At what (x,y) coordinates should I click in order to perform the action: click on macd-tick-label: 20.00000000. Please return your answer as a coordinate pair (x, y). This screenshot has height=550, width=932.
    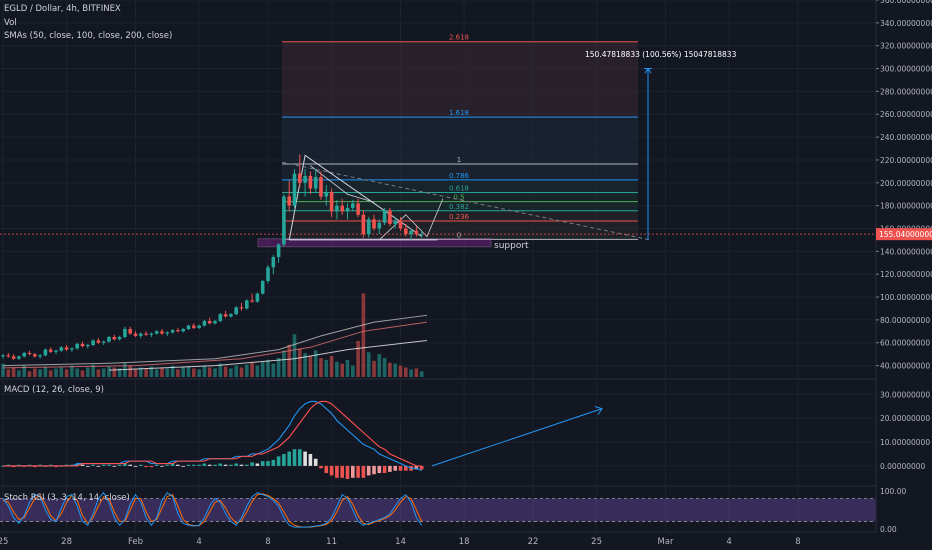
    Looking at the image, I should click on (905, 418).